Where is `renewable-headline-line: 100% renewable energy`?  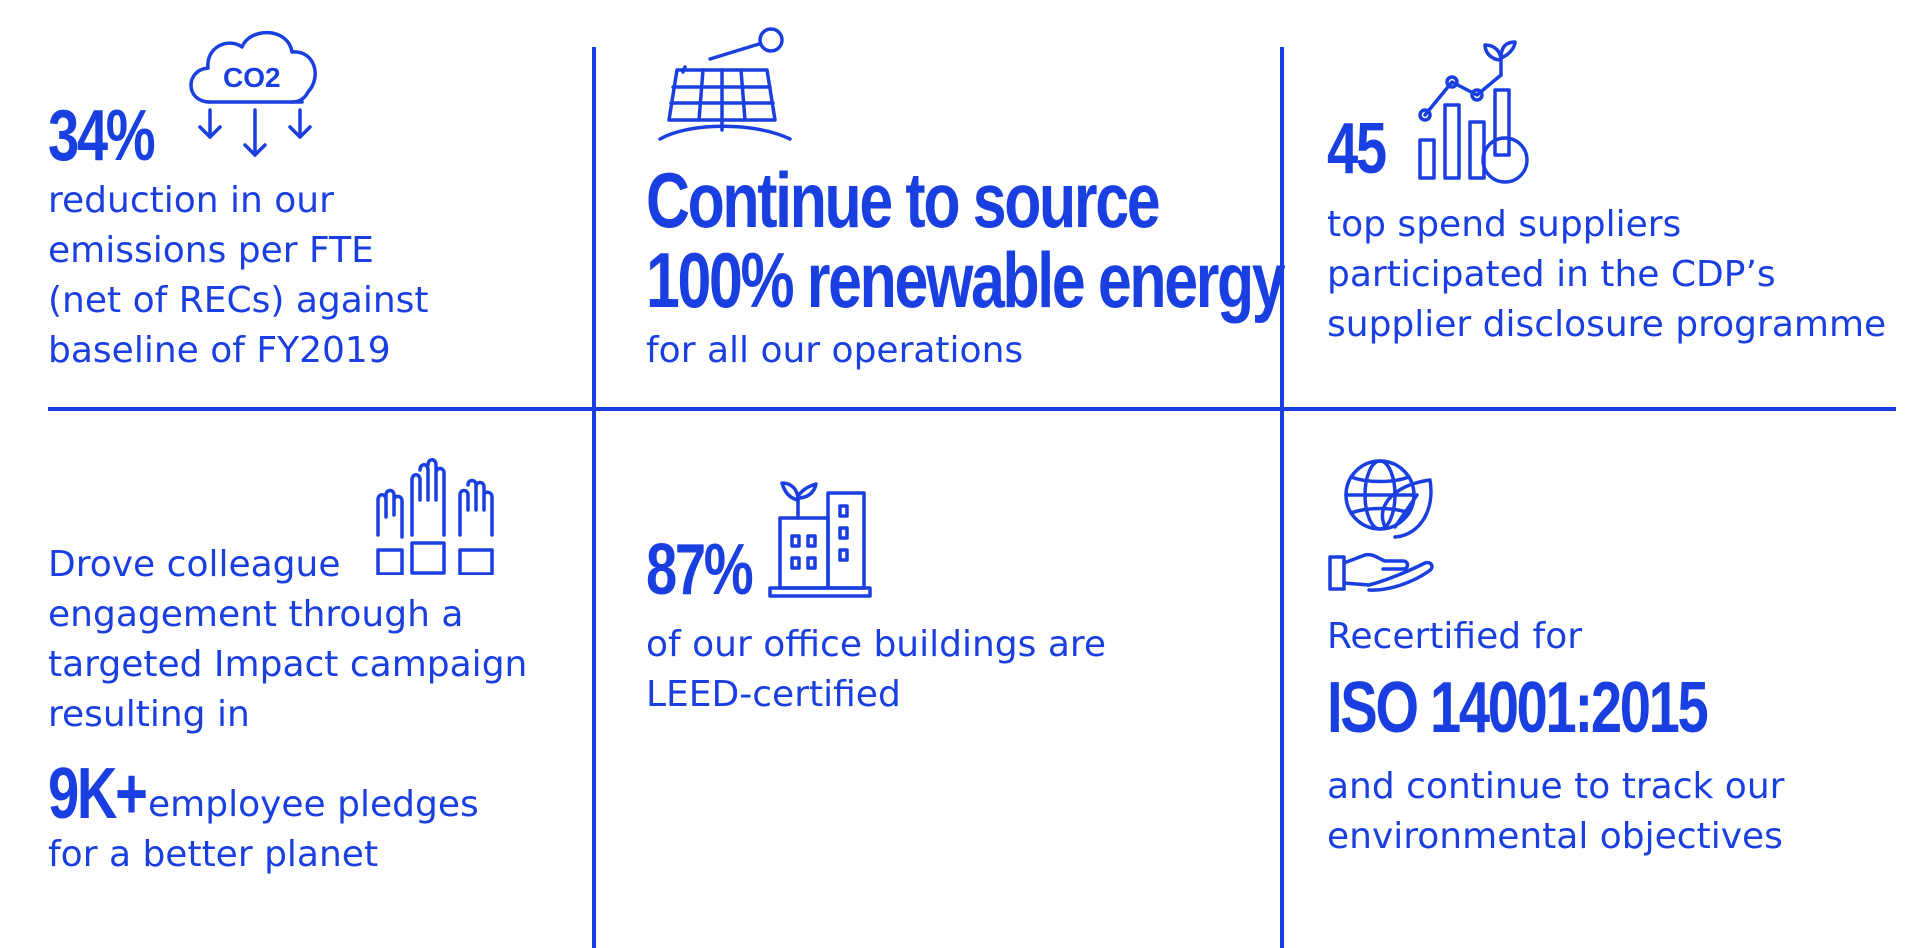 renewable-headline-line: 100% renewable energy is located at coordinates (966, 280).